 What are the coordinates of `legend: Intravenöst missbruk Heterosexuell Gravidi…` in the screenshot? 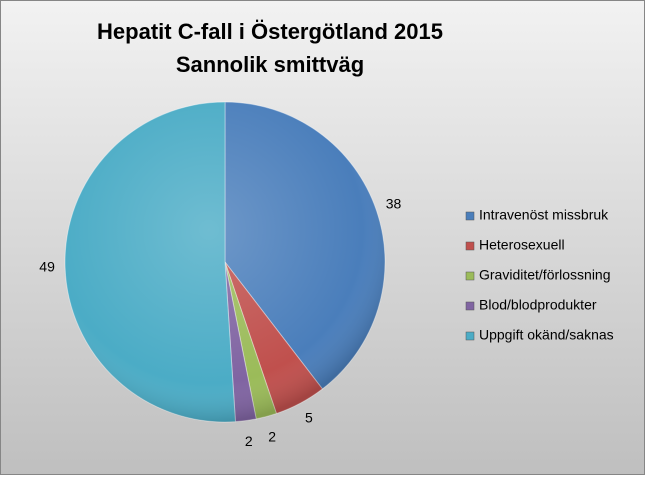 It's located at (539, 275).